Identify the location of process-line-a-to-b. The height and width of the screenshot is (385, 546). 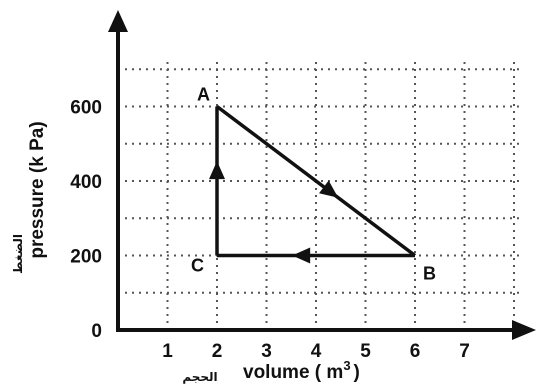
(316, 181).